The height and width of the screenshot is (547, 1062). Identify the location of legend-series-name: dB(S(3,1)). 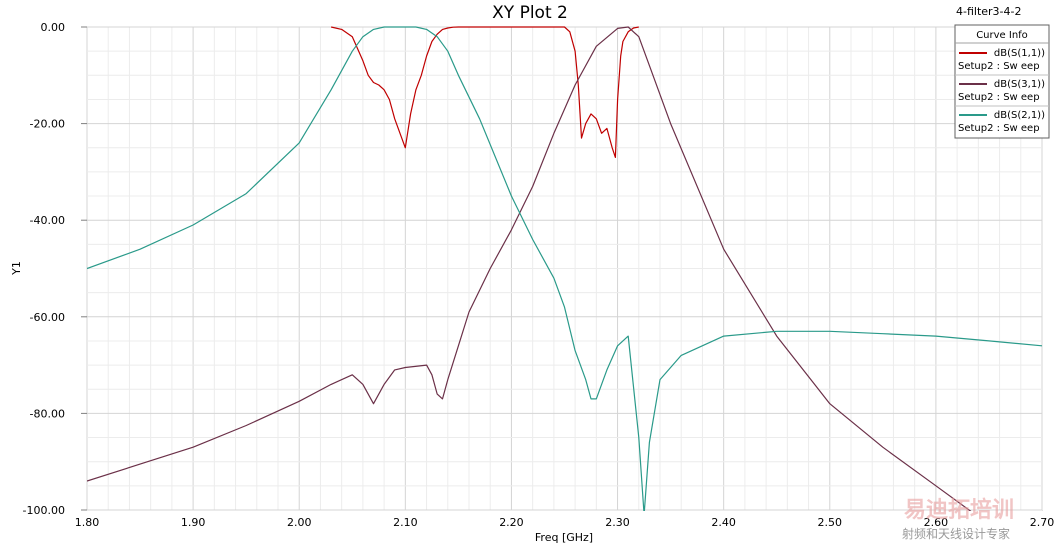
(1019, 84).